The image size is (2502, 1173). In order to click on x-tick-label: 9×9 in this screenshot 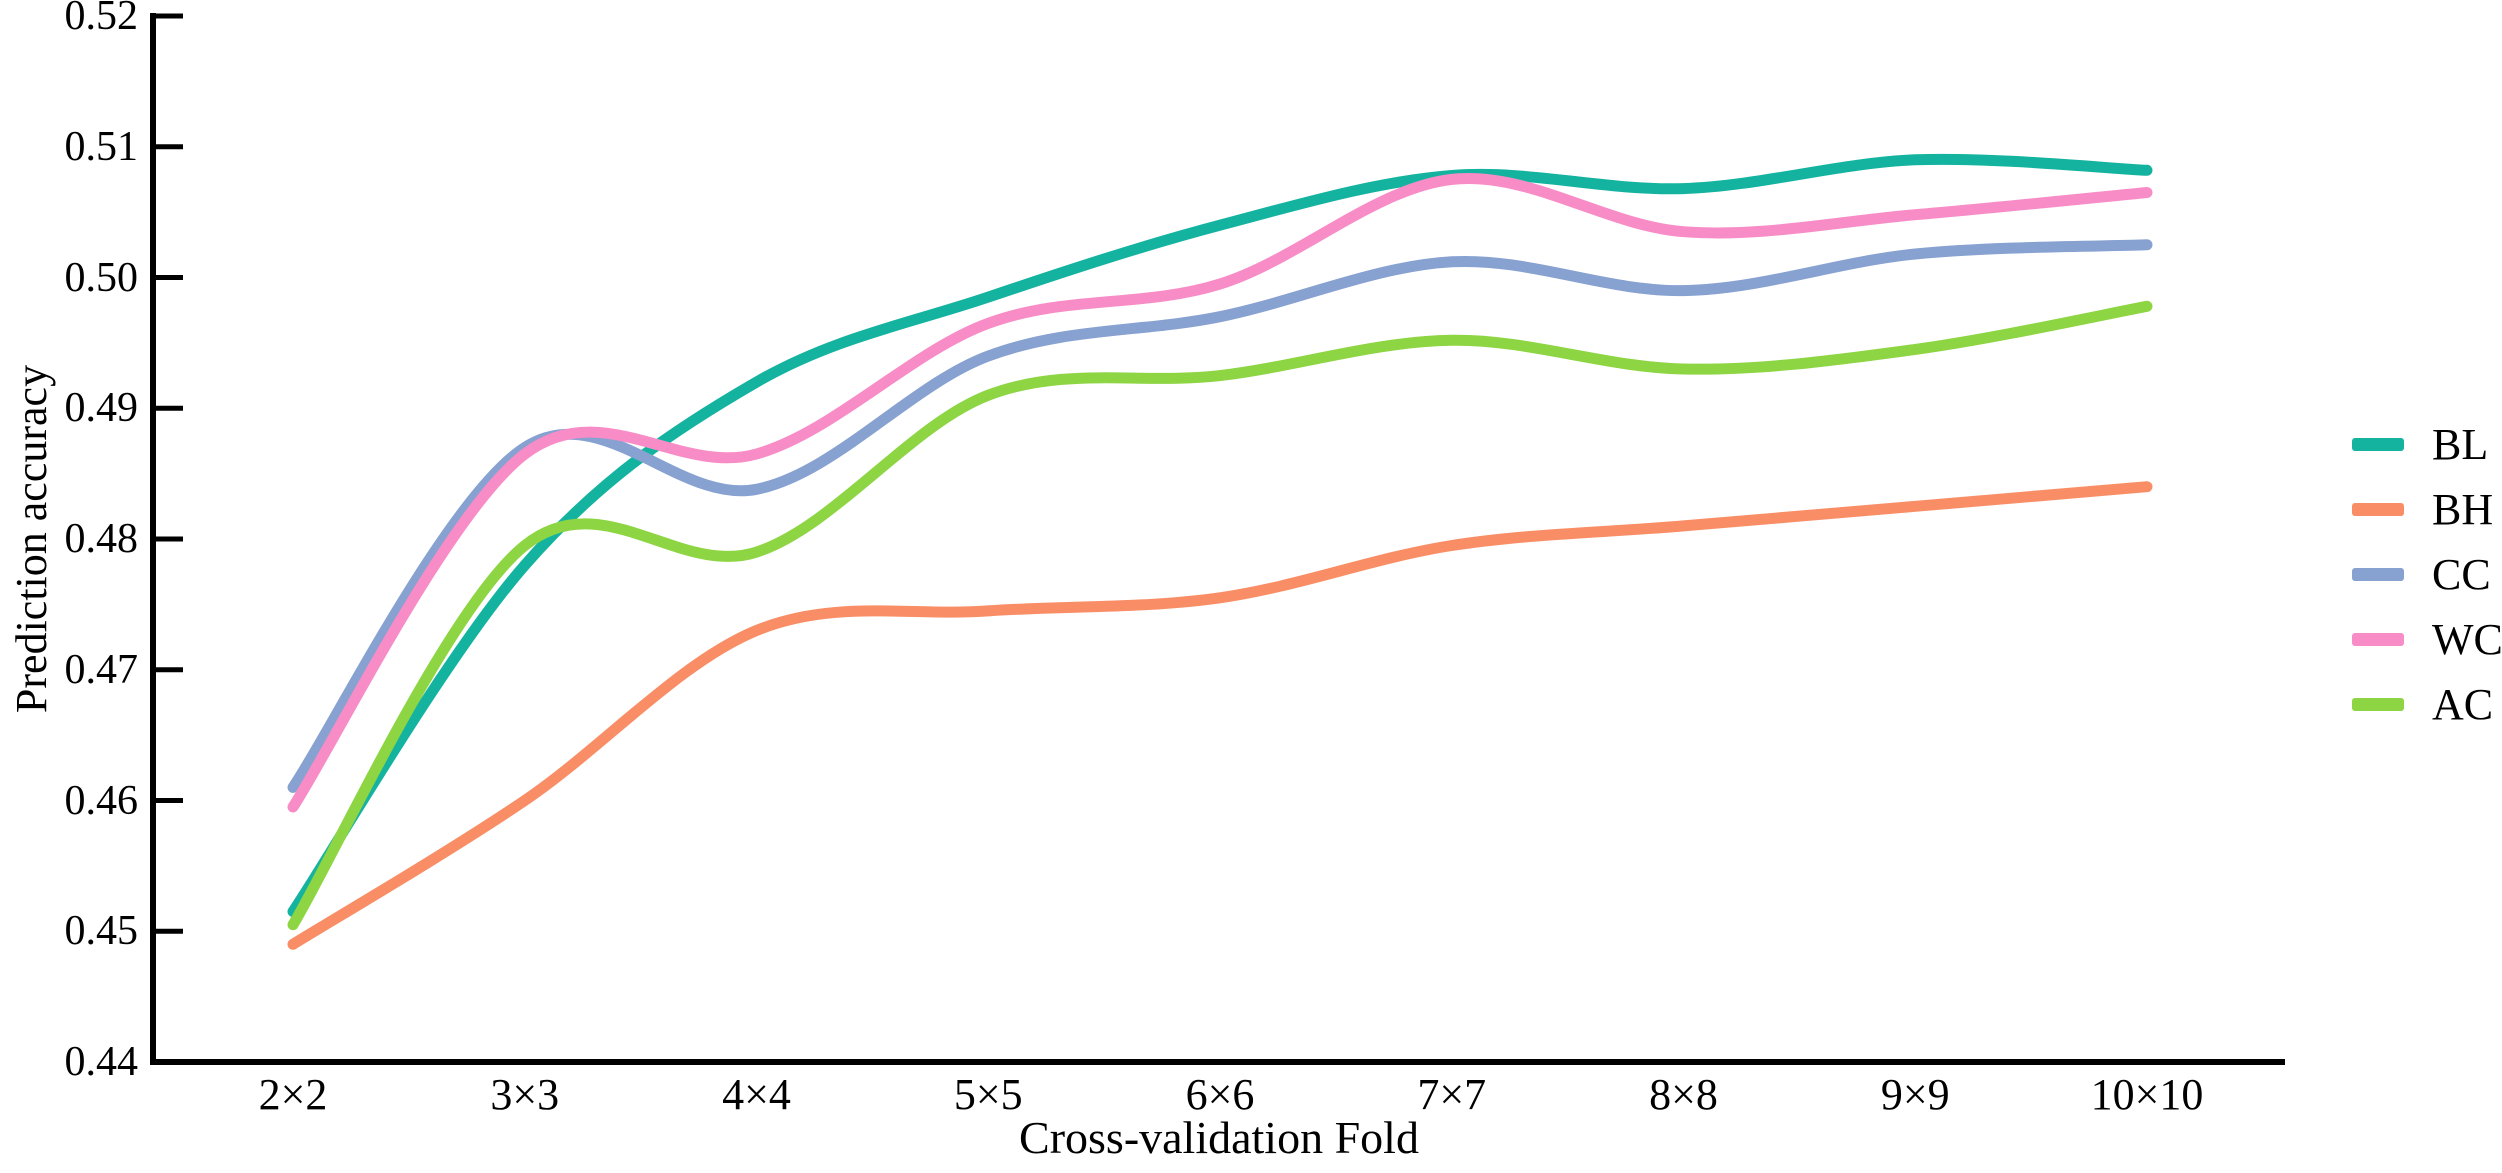, I will do `click(1915, 1094)`.